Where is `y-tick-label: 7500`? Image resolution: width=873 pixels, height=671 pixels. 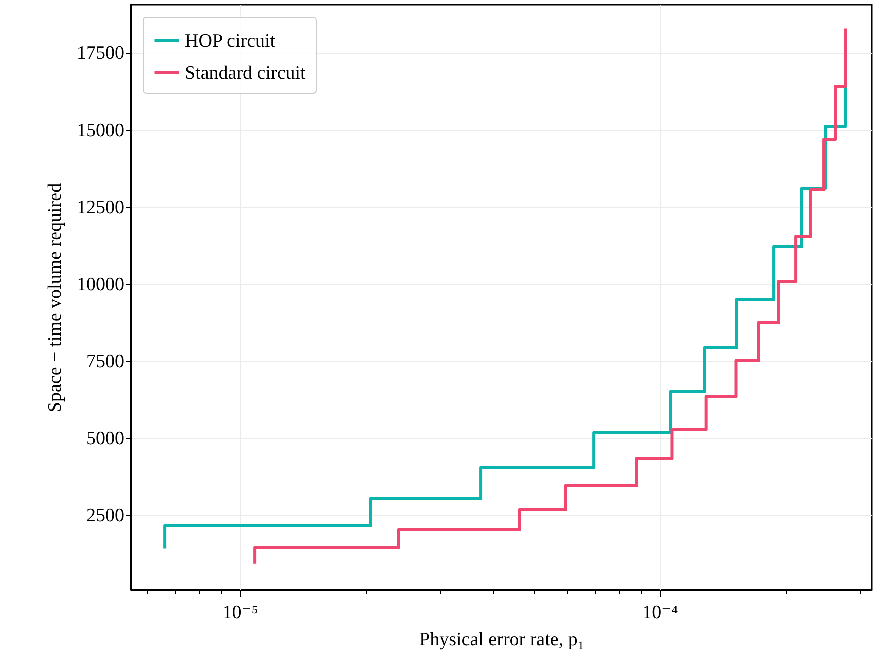
y-tick-label: 7500 is located at coordinates (105, 361).